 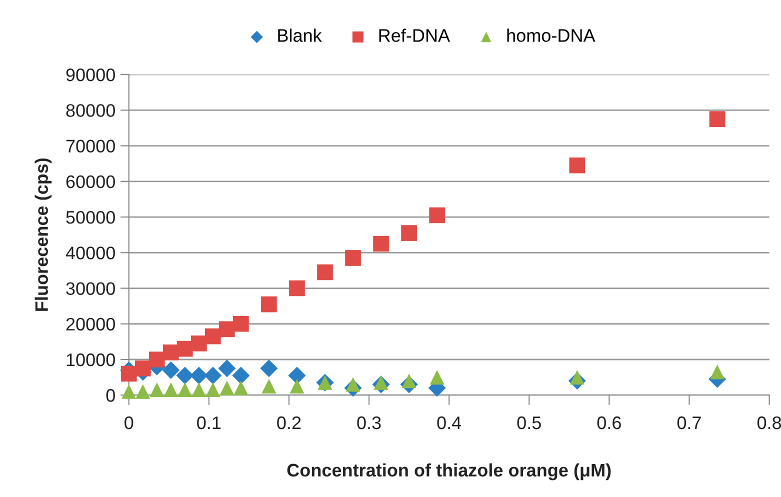 I want to click on y-axis-title: Fluorecence (cps), so click(x=43, y=234).